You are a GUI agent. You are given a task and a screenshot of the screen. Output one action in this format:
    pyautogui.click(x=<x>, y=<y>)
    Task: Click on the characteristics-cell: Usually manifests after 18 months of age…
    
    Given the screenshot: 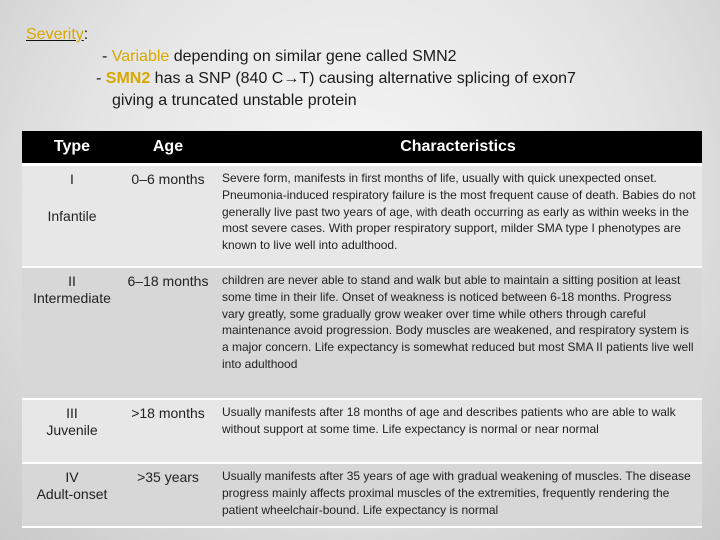 What is the action you would take?
    pyautogui.click(x=458, y=431)
    